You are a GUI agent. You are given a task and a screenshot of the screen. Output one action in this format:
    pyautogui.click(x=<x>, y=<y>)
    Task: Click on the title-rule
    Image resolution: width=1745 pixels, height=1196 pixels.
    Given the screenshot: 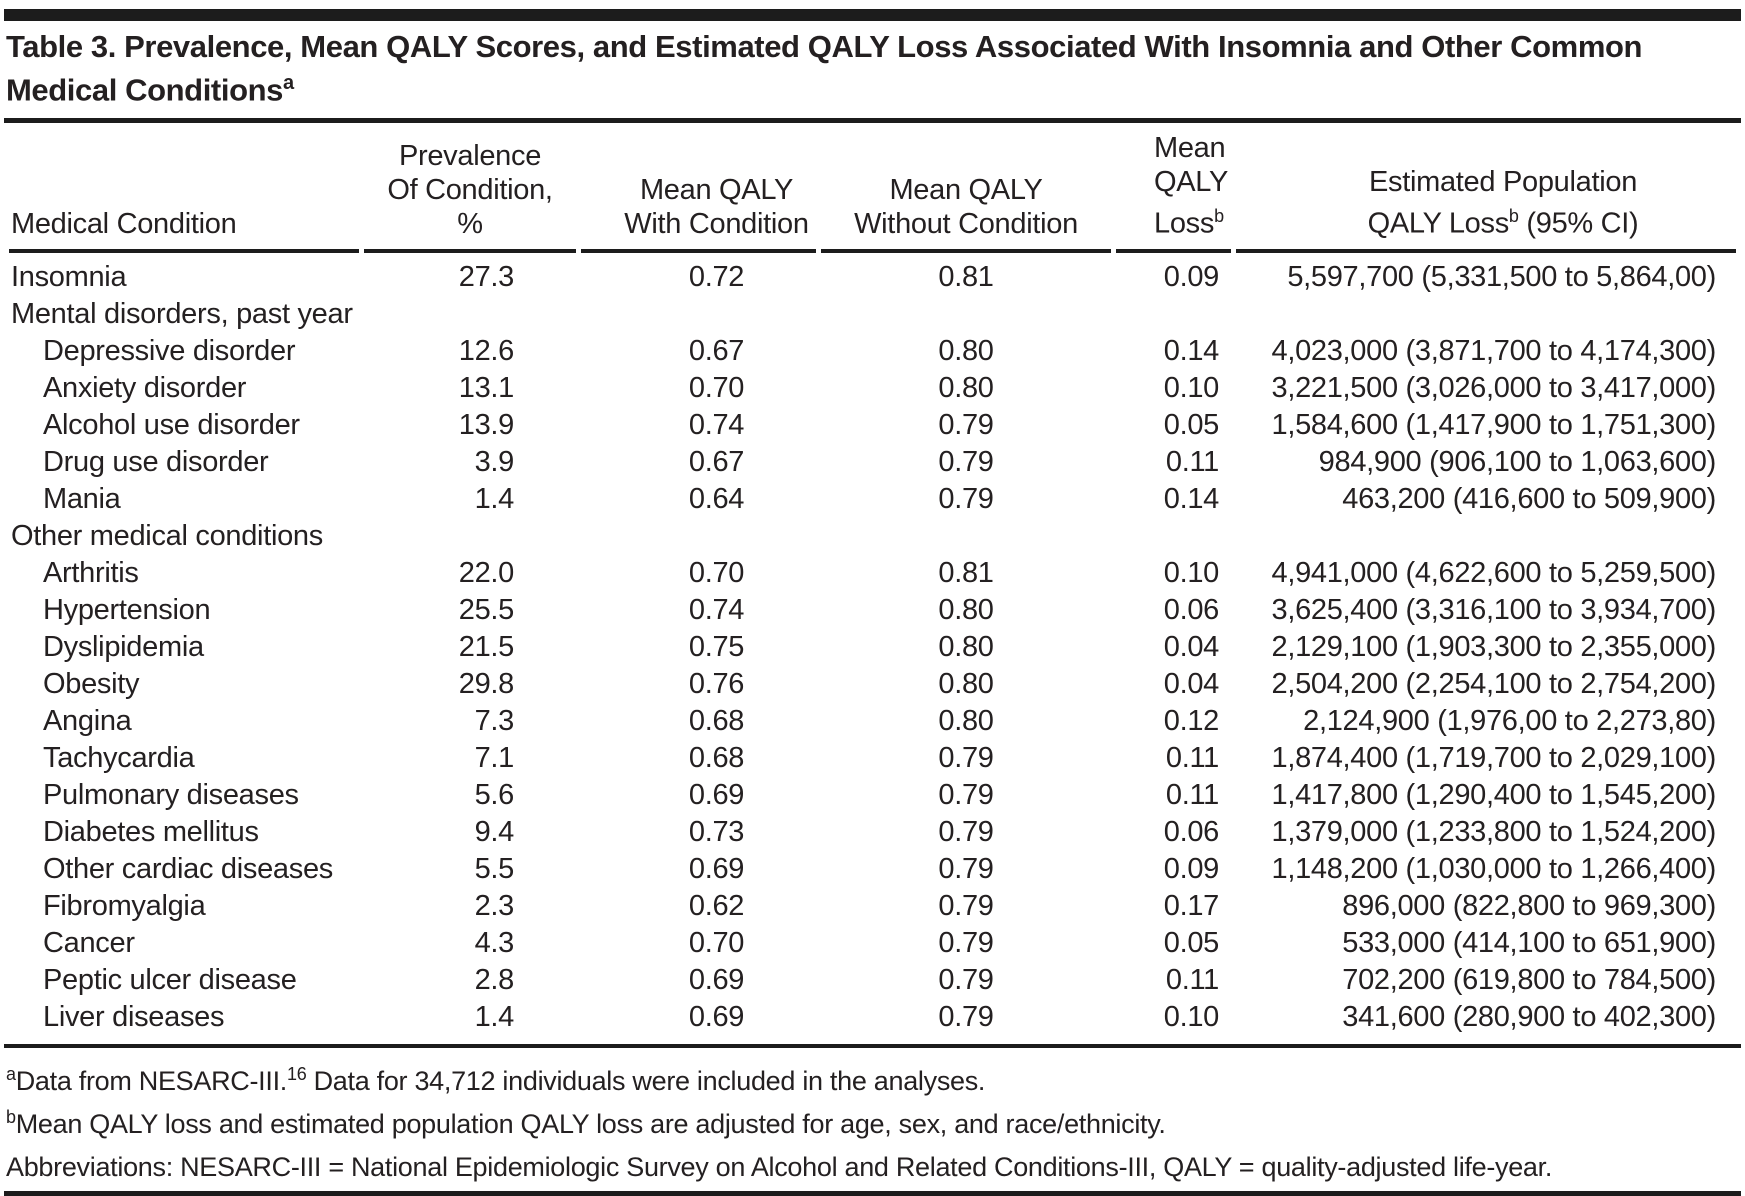 What is the action you would take?
    pyautogui.click(x=872, y=121)
    